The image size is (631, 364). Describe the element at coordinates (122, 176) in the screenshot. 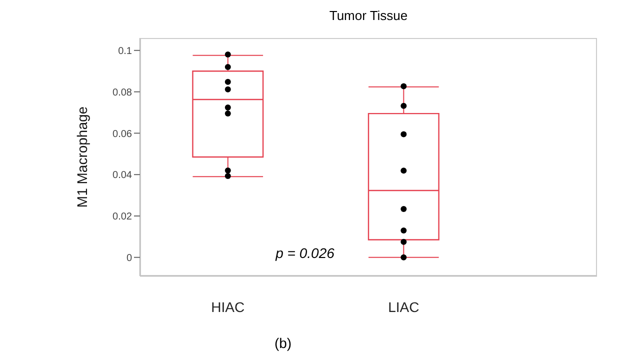

I see `y-tick-label: 0.04` at that location.